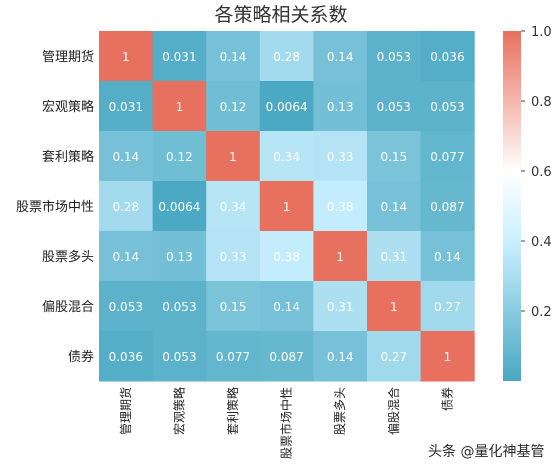 This screenshot has width=554, height=471. Describe the element at coordinates (541, 32) in the screenshot. I see `colorbar-tick-label: 1.0` at that location.